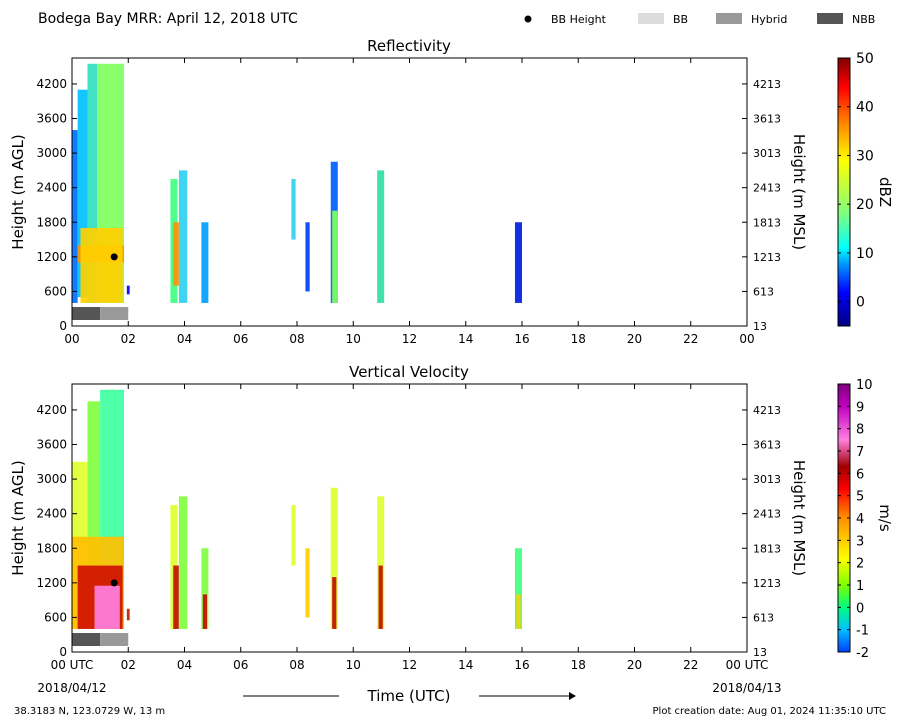  I want to click on colorbar-tick-label: 50, so click(865, 59).